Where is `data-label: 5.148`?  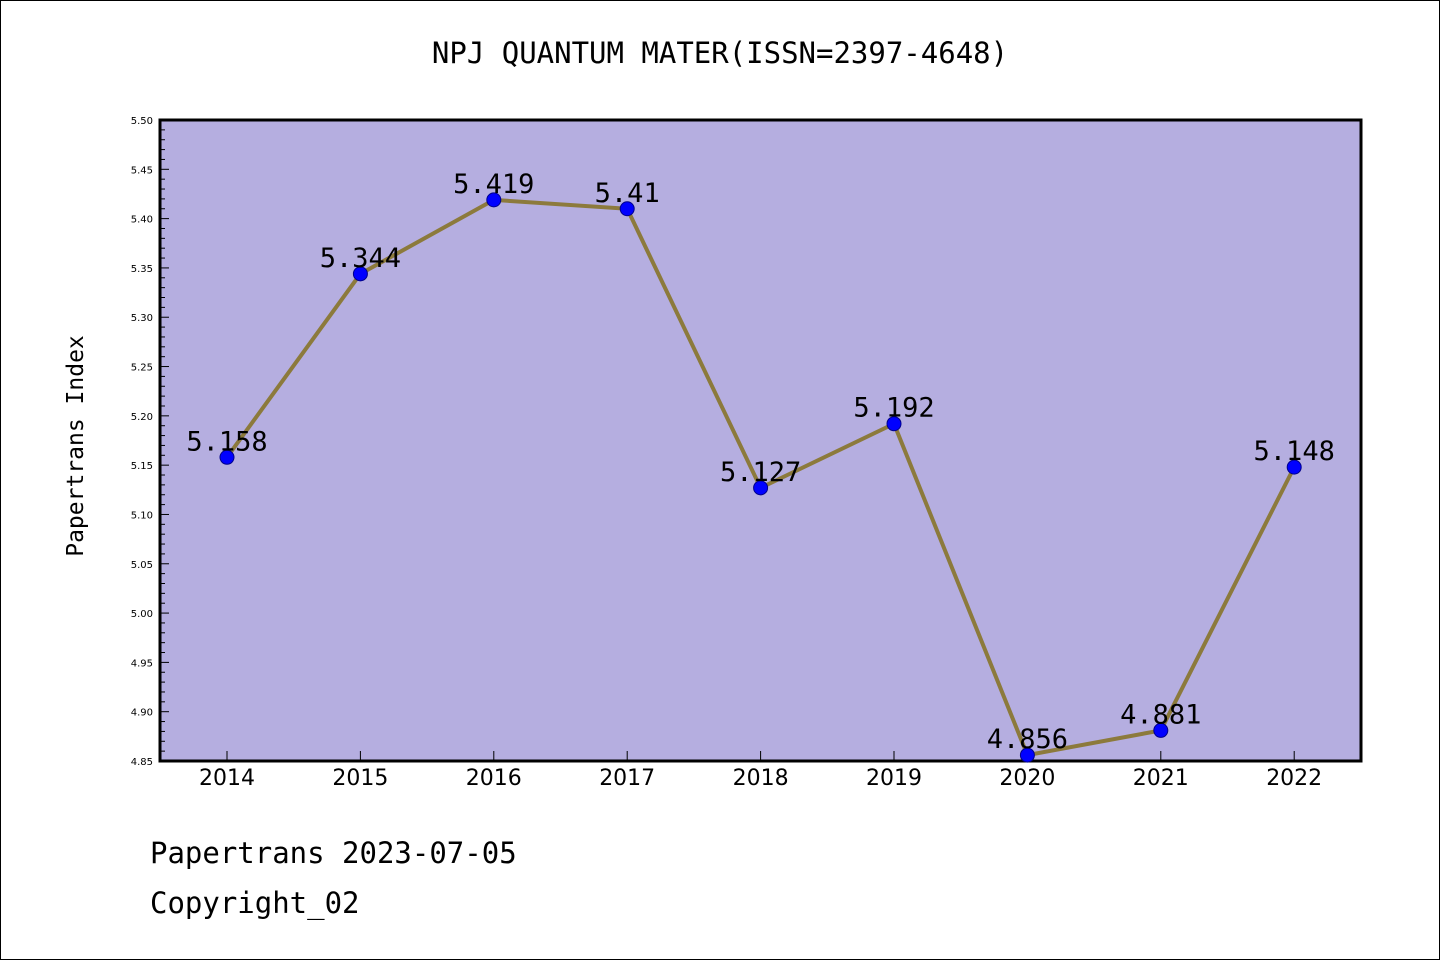
data-label: 5.148 is located at coordinates (1294, 451).